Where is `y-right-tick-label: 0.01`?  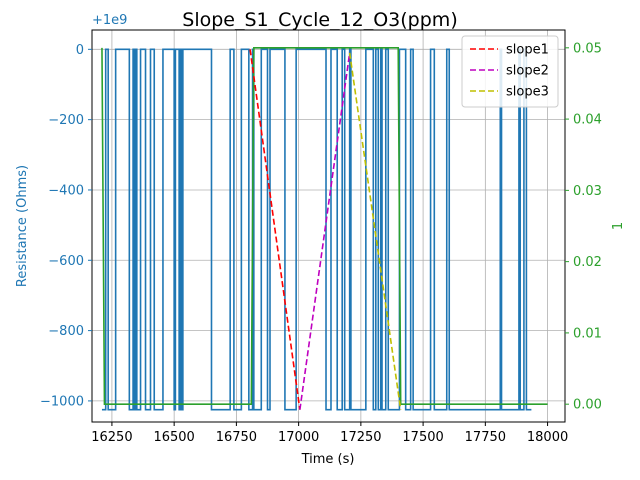
y-right-tick-label: 0.01 is located at coordinates (587, 333).